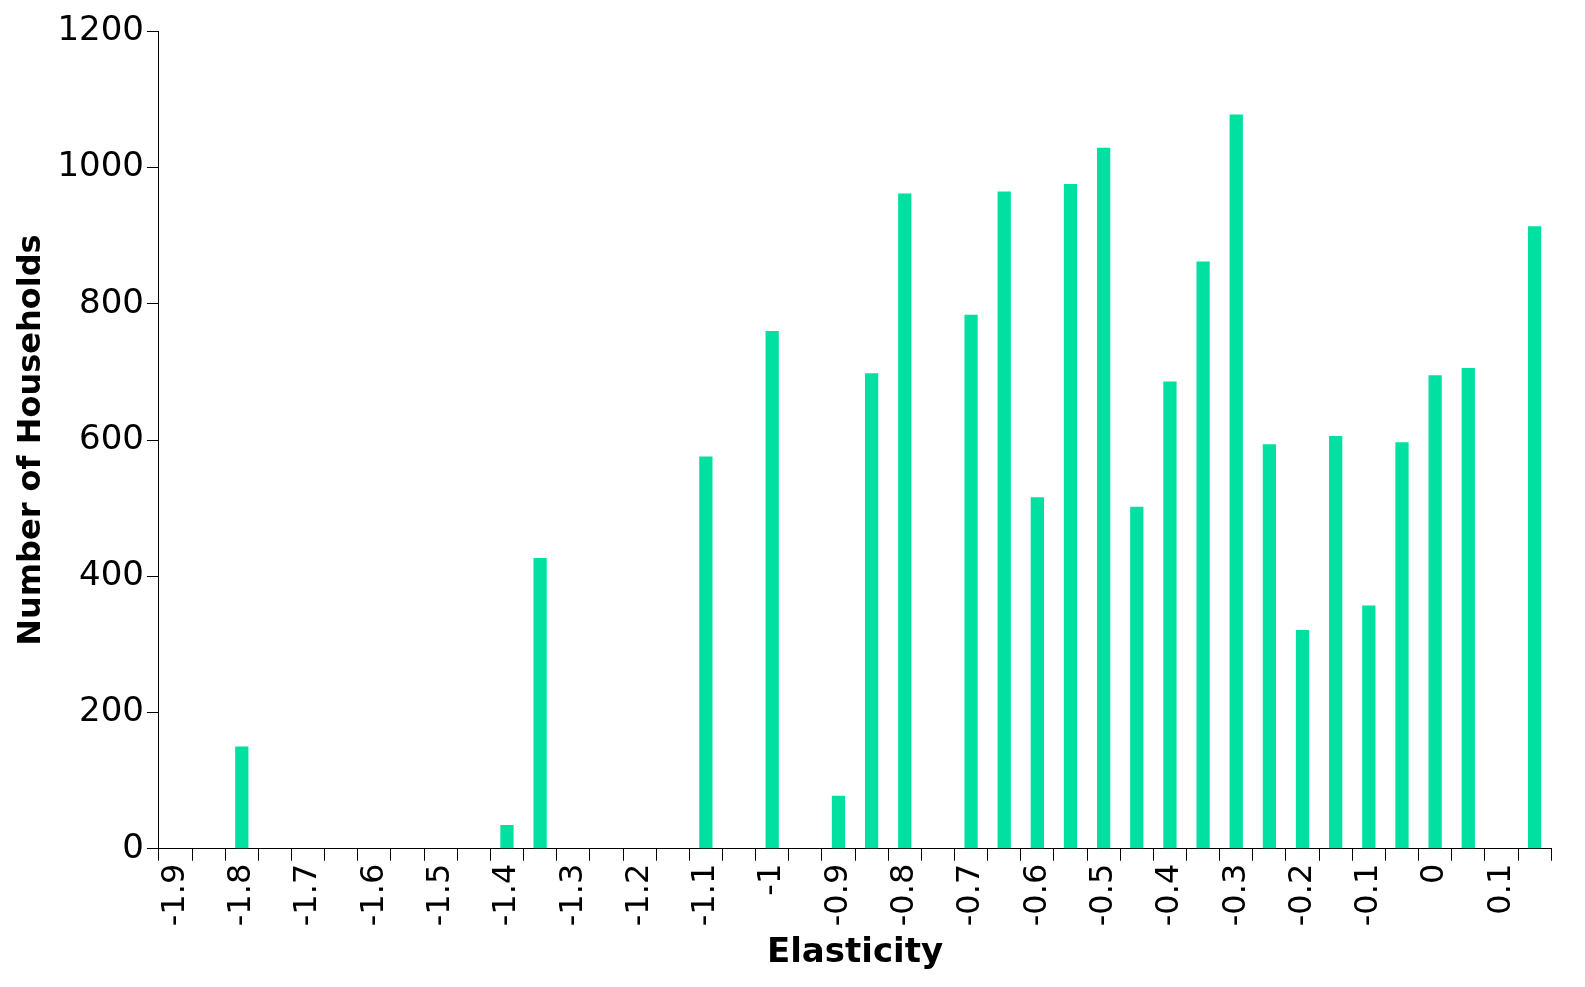  What do you see at coordinates (111, 300) in the screenshot?
I see `y-tick-label: 800` at bounding box center [111, 300].